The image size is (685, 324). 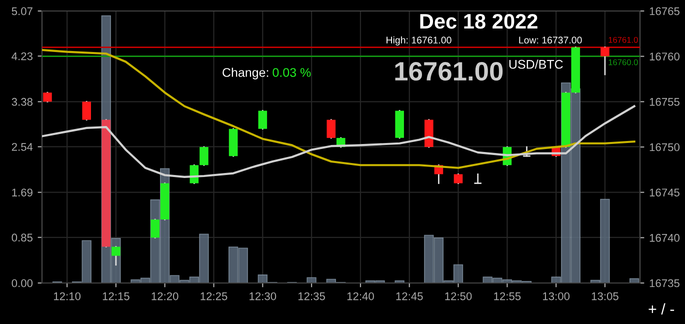 I want to click on y-tick-label: 1.69, so click(x=22, y=192).